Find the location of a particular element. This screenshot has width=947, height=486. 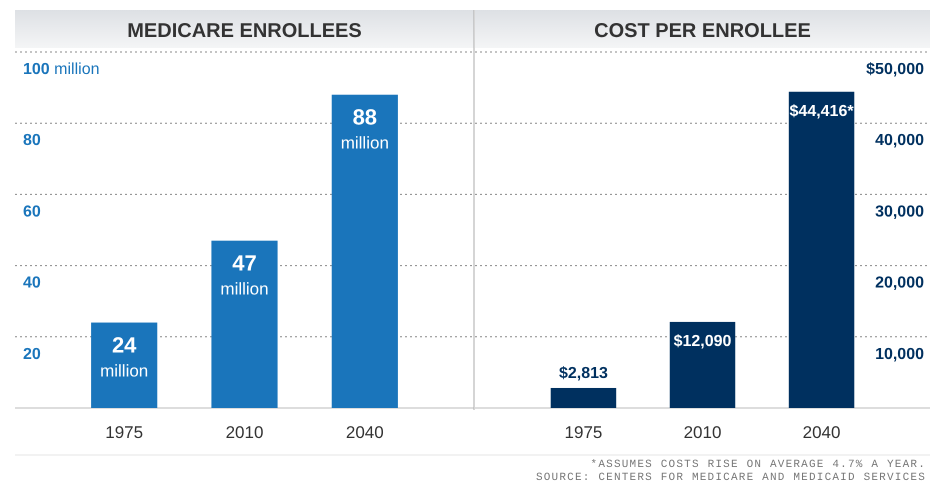

y2-tick-label: 40,000 is located at coordinates (899, 141).